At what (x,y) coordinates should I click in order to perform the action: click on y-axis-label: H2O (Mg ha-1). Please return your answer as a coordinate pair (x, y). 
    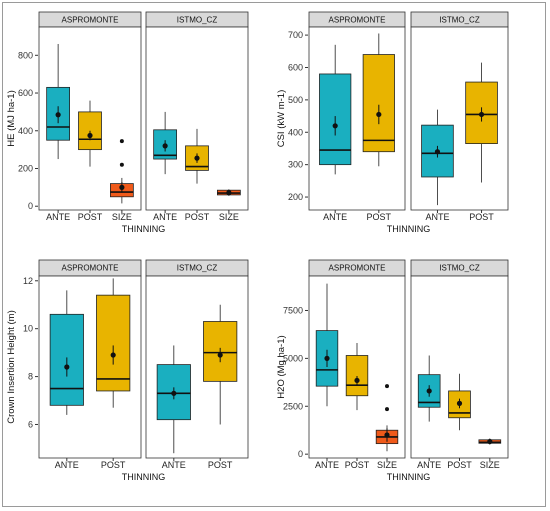
    Looking at the image, I should click on (281, 366).